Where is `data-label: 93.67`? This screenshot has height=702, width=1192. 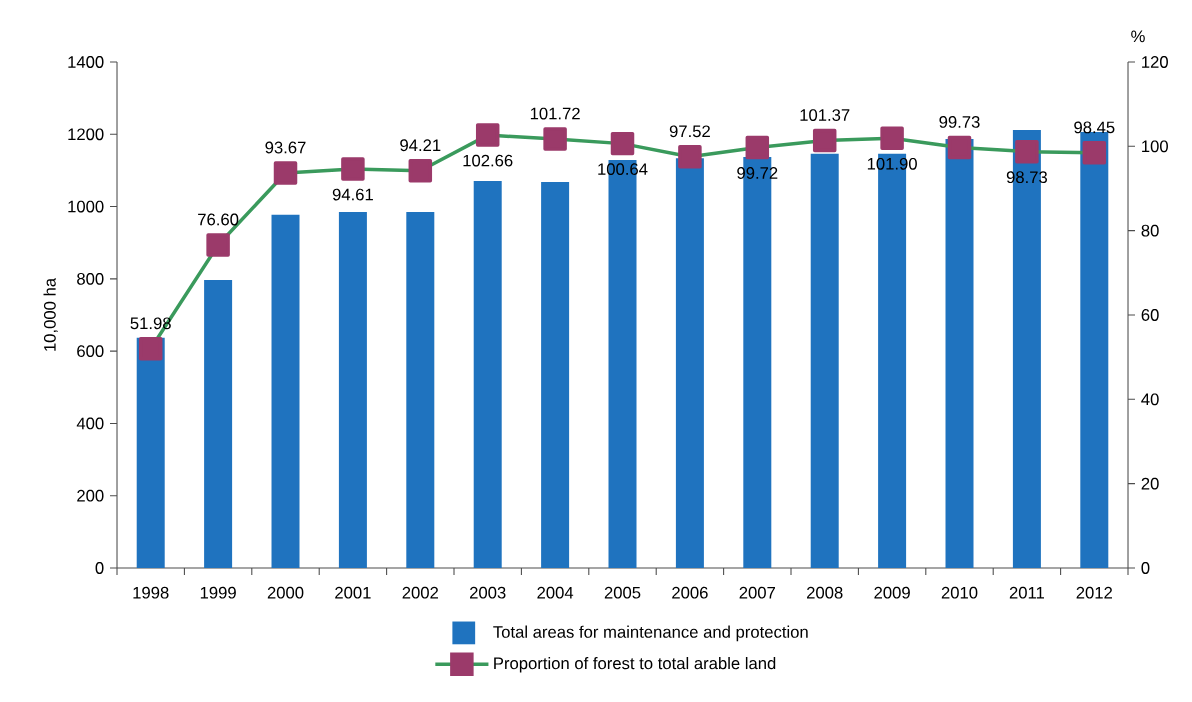
data-label: 93.67 is located at coordinates (285, 147).